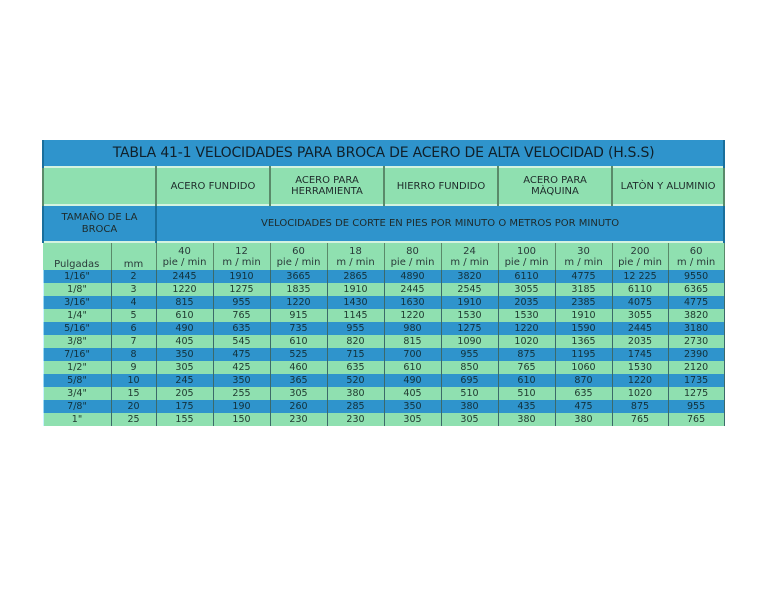 The image size is (768, 594). Describe the element at coordinates (77, 406) in the screenshot. I see `cell-pulgadas: 7/8"` at that location.